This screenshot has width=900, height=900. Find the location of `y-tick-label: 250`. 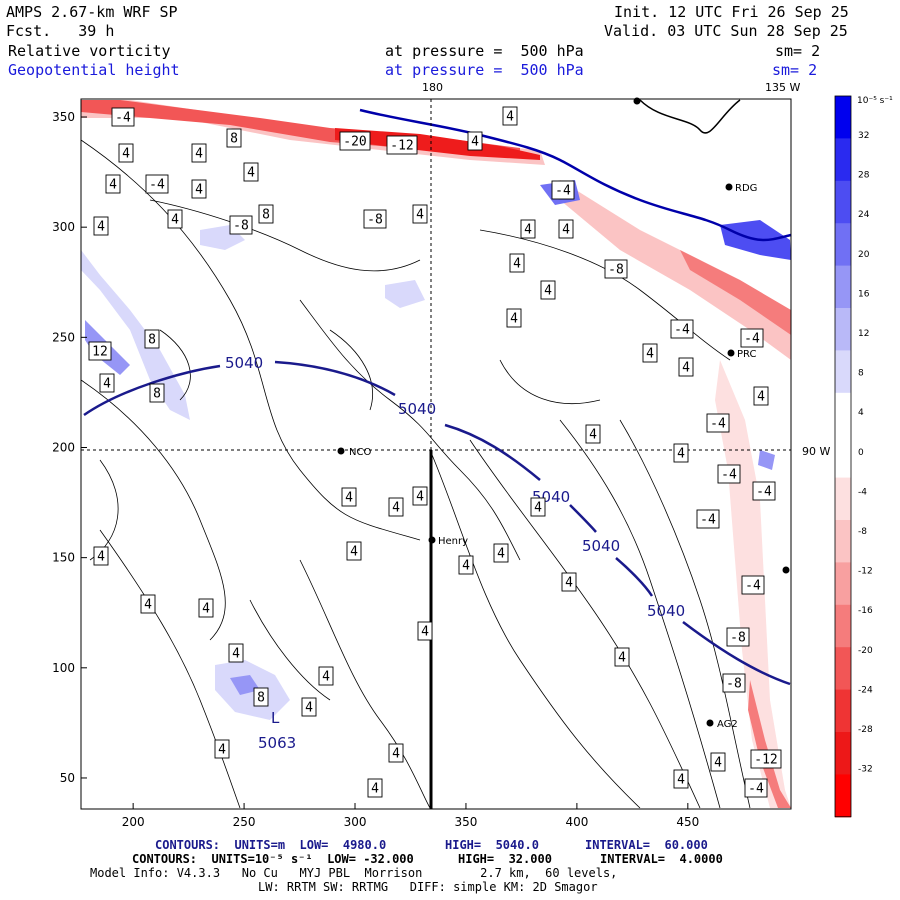

y-tick-label: 250 is located at coordinates (63, 337).